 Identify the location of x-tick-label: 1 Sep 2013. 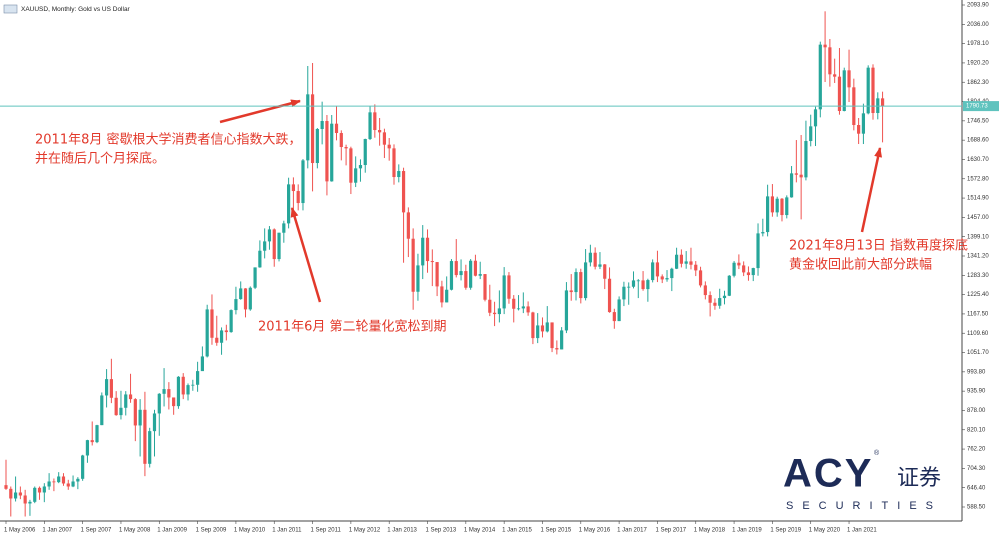
(441, 531).